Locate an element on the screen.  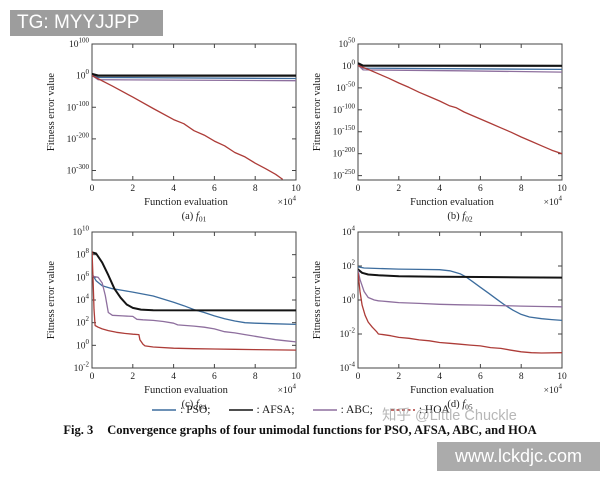
subplot-caption-a: (a) f01 is located at coordinates (194, 216).